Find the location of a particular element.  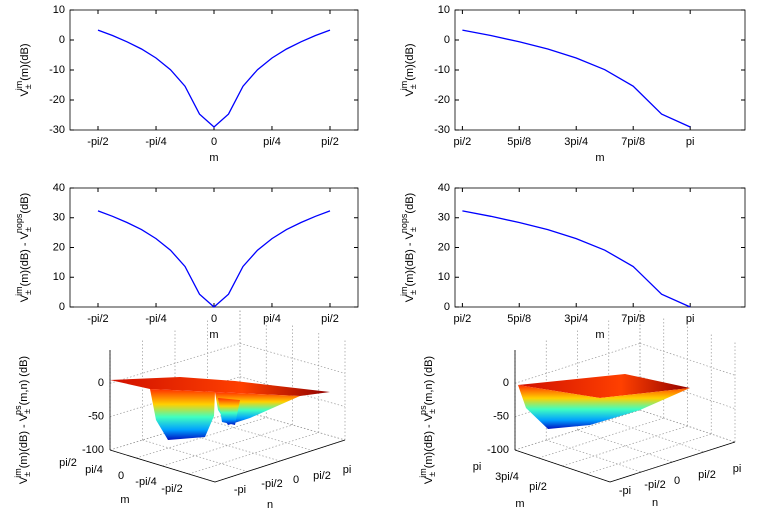

y-tick-label: 20 is located at coordinates (59, 247).